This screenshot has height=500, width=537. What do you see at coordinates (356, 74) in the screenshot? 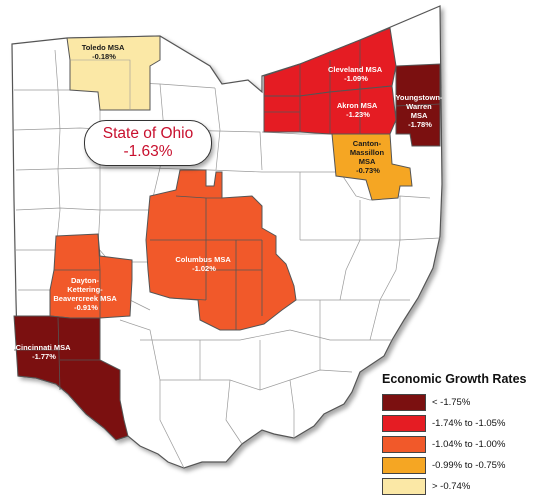
I see `label-cleveland: Cleveland MSA -1.09%` at bounding box center [356, 74].